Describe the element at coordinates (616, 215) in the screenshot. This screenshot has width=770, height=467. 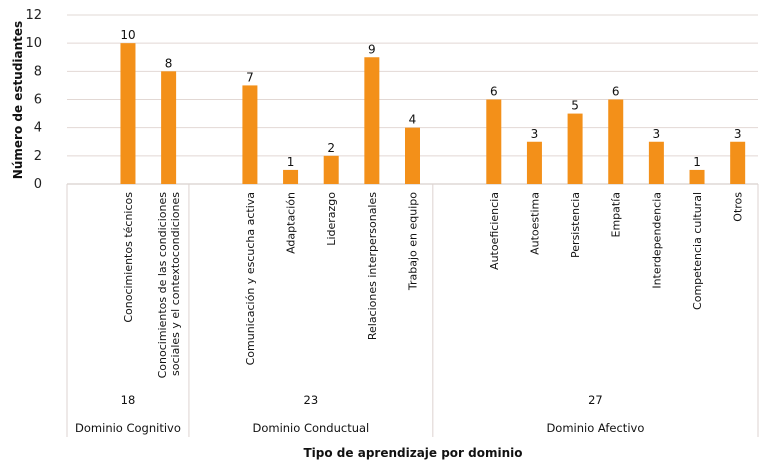
I see `category-label: Empatía` at that location.